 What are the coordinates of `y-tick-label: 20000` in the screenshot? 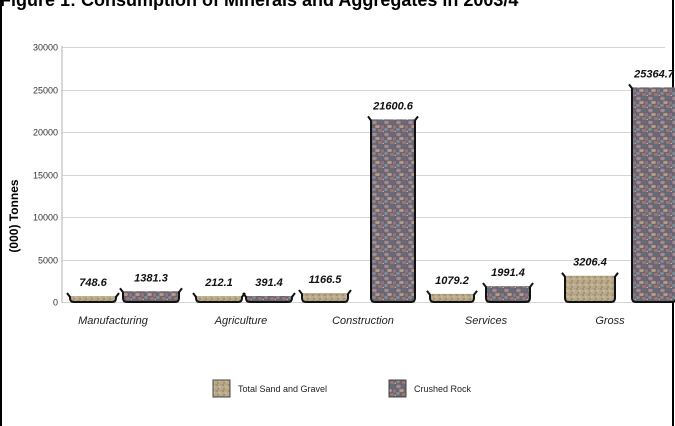 It's located at (45, 133).